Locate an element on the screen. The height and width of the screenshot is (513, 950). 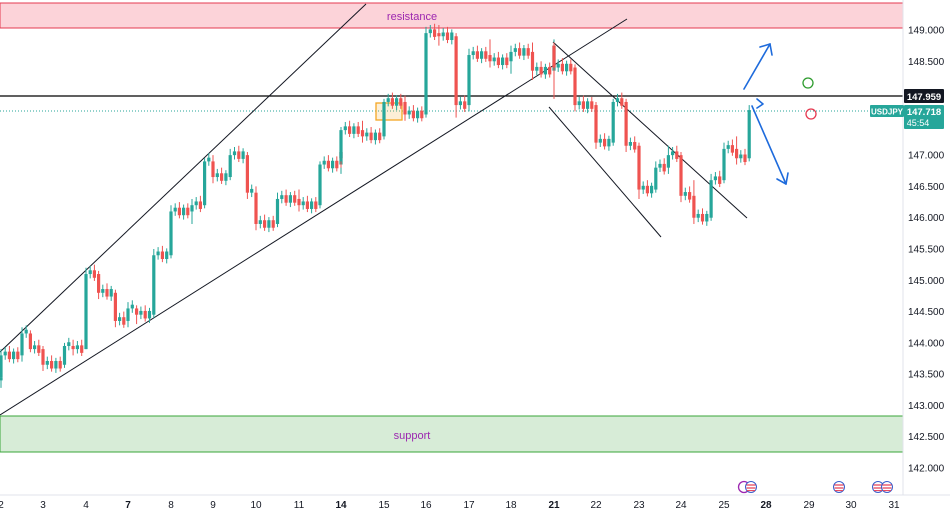
down-arrowhead is located at coordinates (782, 178).